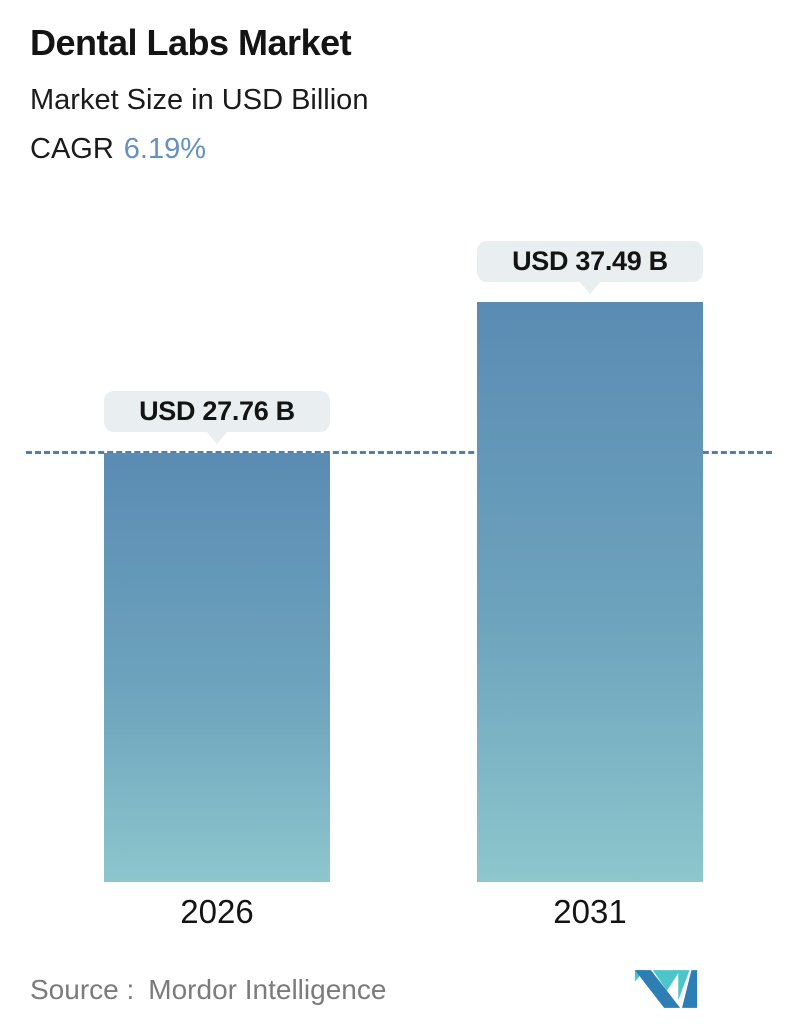 Image resolution: width=796 pixels, height=1034 pixels. Describe the element at coordinates (199, 100) in the screenshot. I see `chart-subtitle: Market Size in USD Billion` at that location.